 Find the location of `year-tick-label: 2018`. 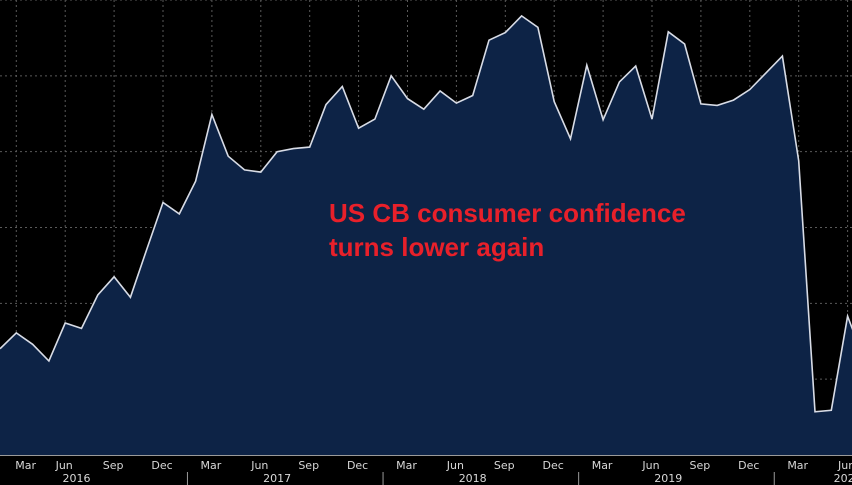

year-tick-label: 2018 is located at coordinates (473, 478).